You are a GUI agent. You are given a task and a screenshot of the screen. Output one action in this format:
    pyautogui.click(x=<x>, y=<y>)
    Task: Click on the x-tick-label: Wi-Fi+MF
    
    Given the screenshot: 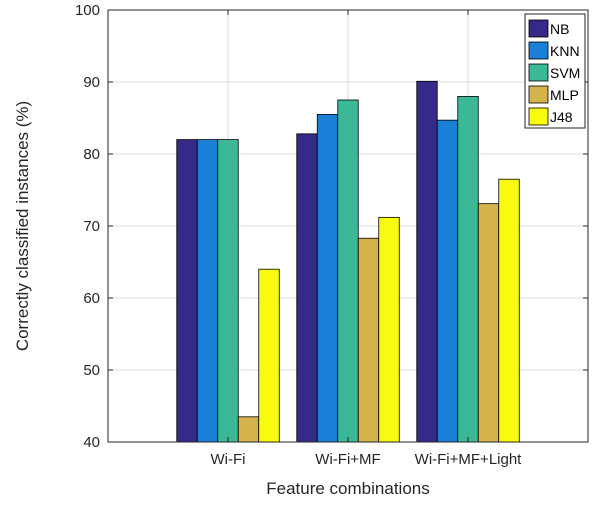 What is the action you would take?
    pyautogui.click(x=347, y=459)
    